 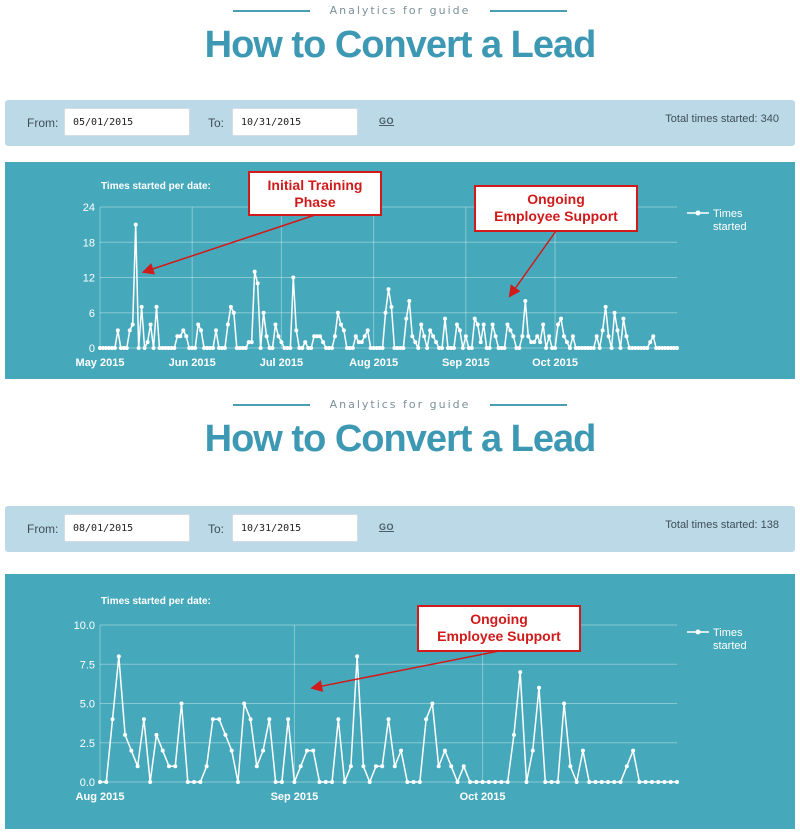 What do you see at coordinates (730, 227) in the screenshot?
I see `legend-label: started` at bounding box center [730, 227].